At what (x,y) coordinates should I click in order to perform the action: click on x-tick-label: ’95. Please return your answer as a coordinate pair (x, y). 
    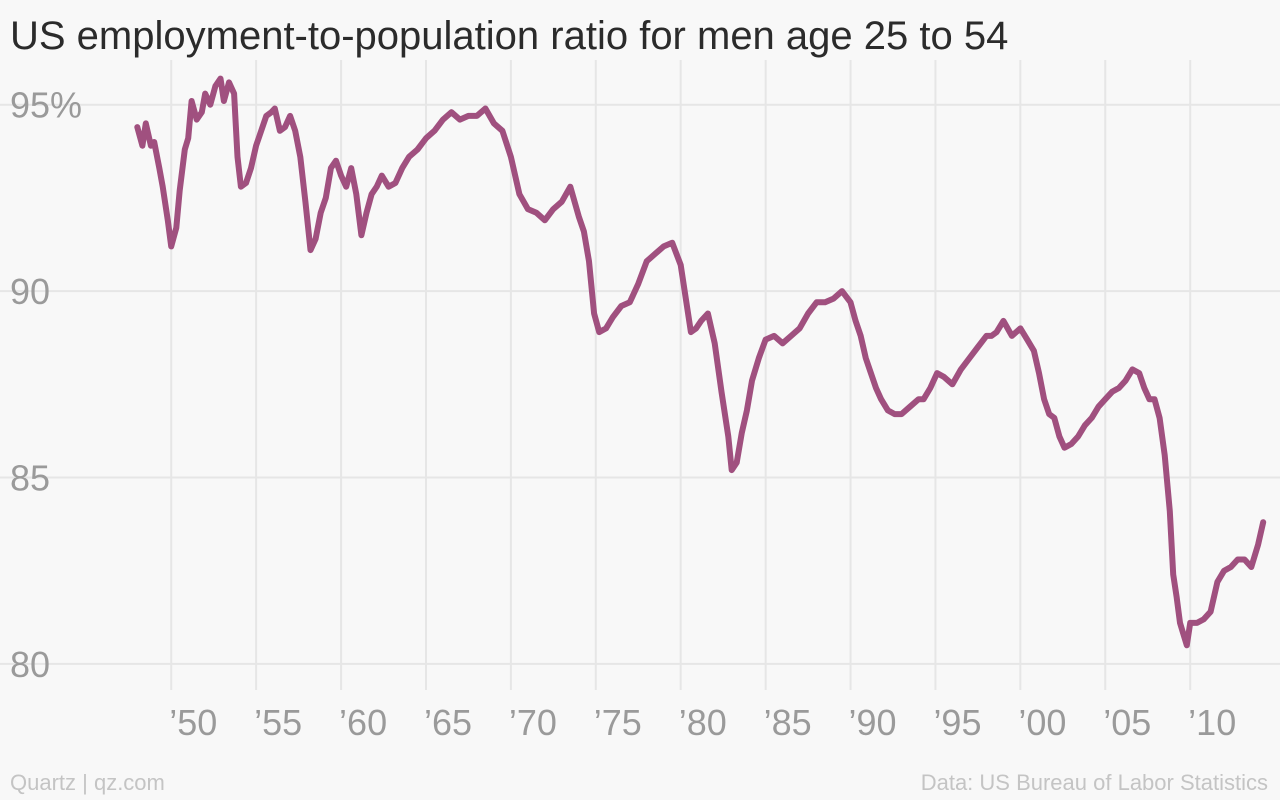
    Looking at the image, I should click on (957, 722).